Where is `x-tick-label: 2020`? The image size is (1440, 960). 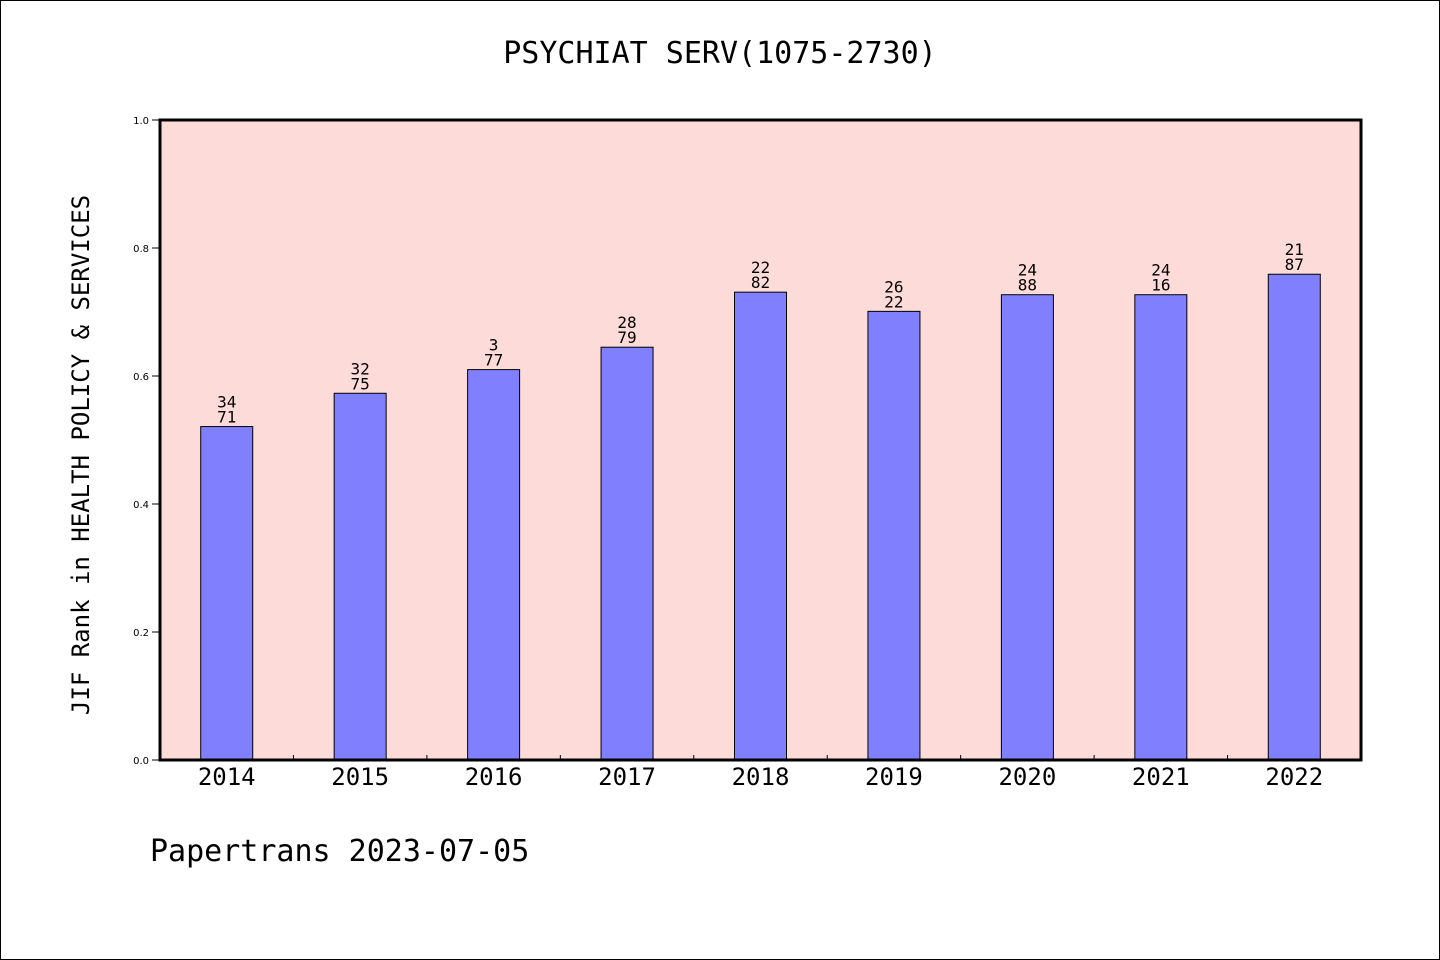 x-tick-label: 2020 is located at coordinates (1027, 777).